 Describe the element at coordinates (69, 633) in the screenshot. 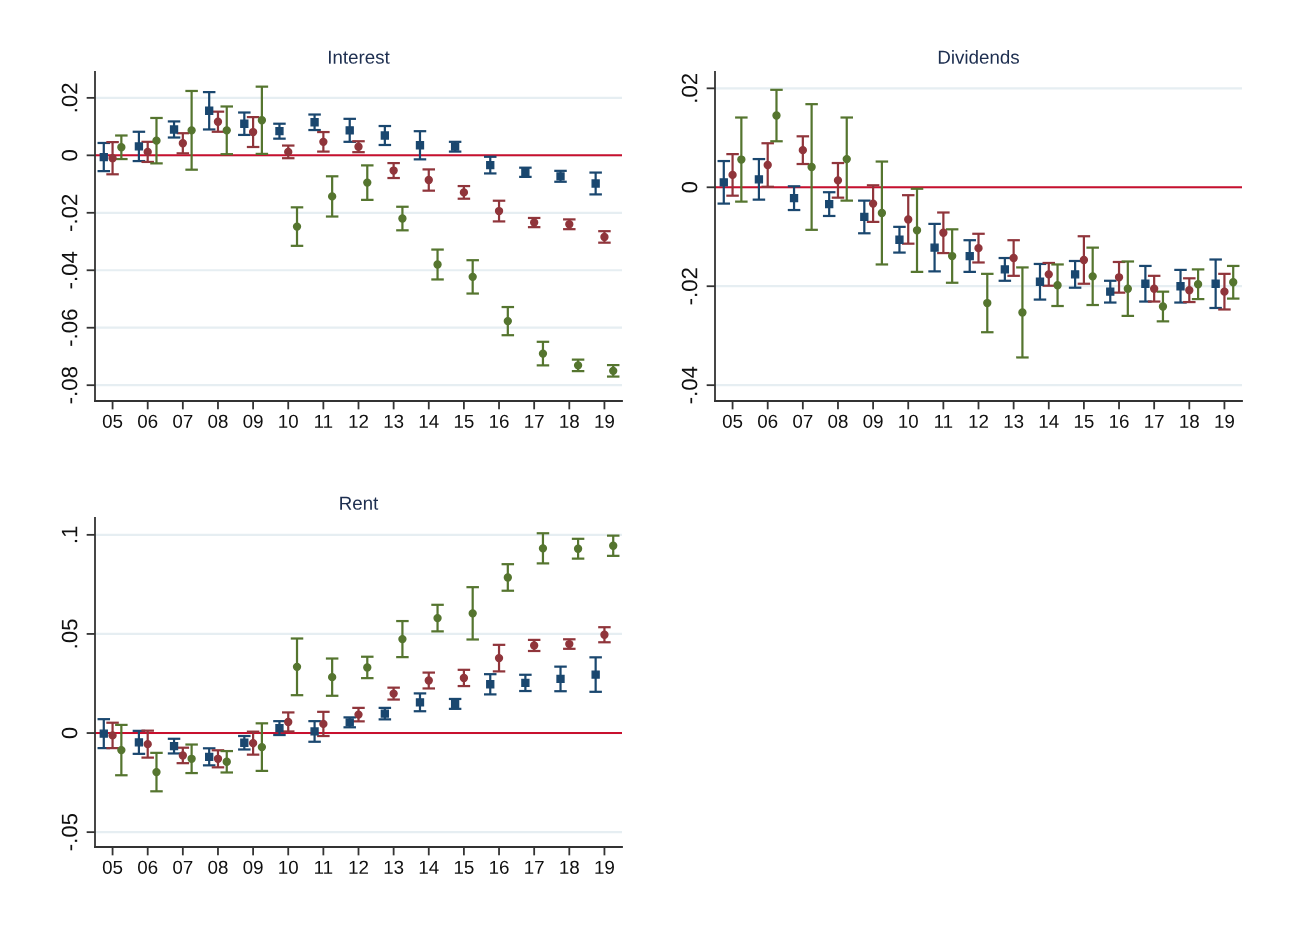

I see `y-tick-label: .05` at that location.